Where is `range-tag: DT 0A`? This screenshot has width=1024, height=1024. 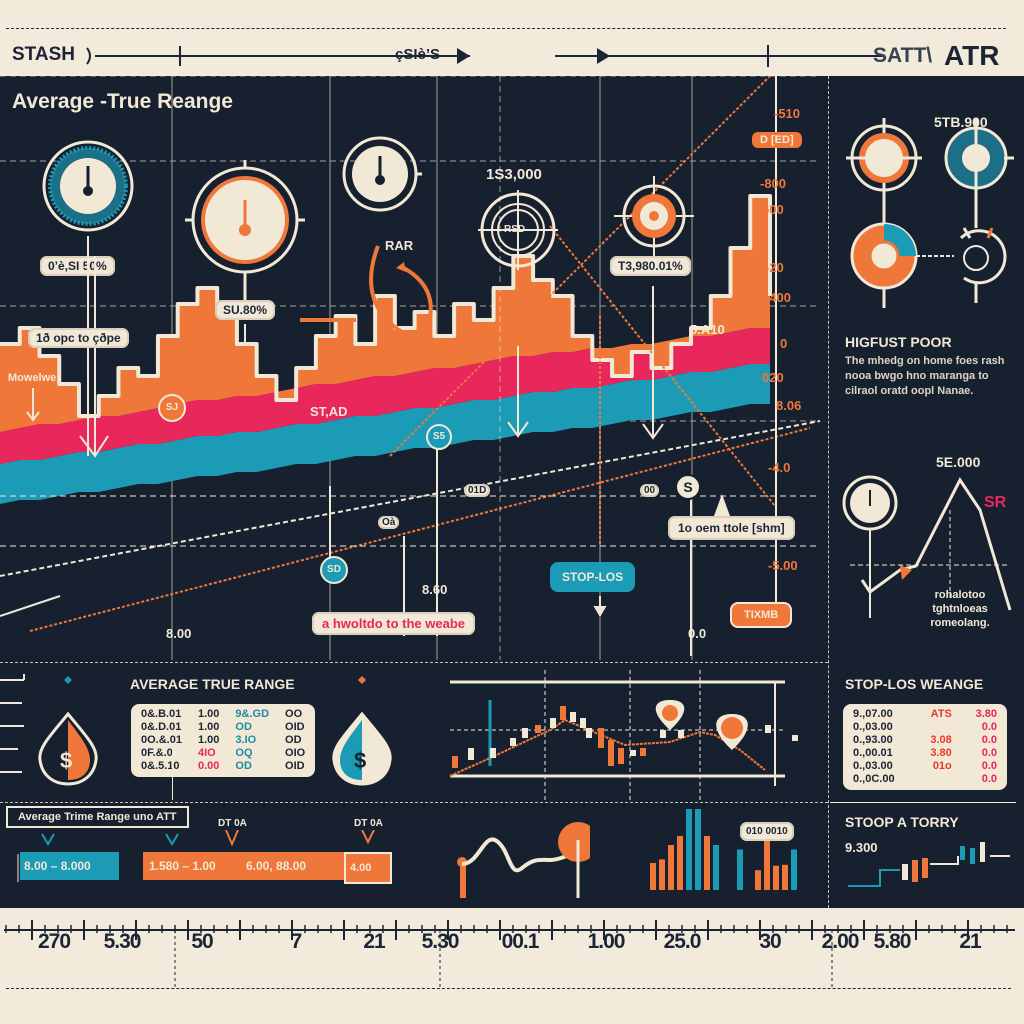
range-tag: DT 0A is located at coordinates (232, 823).